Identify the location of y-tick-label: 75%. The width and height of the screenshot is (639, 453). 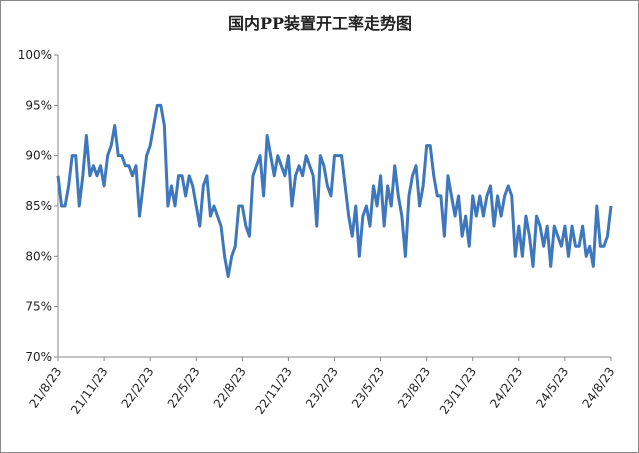
(38, 307).